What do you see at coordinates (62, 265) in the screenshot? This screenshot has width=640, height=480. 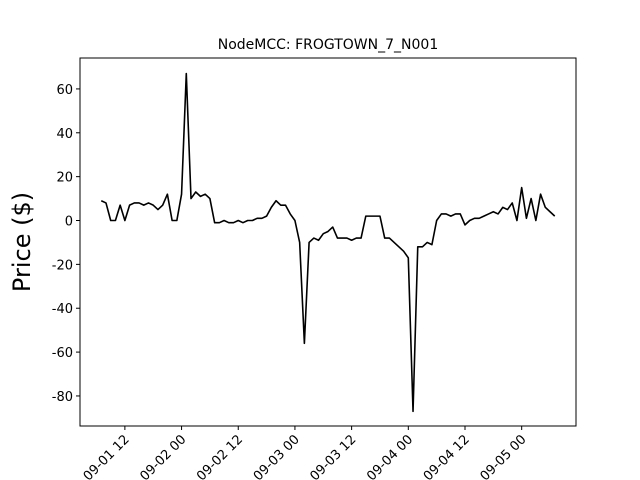 I see `y-tick-label: -20` at bounding box center [62, 265].